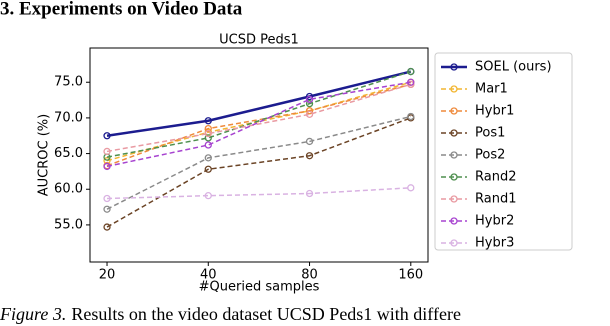 The width and height of the screenshot is (610, 326). I want to click on x-tick-label: 20, so click(107, 275).